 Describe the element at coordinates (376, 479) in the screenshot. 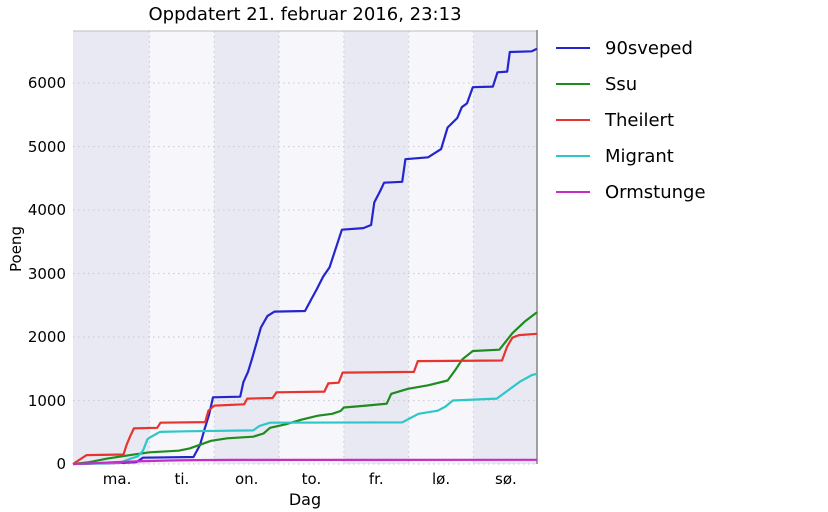

I see `x-tick-label: fr.` at that location.